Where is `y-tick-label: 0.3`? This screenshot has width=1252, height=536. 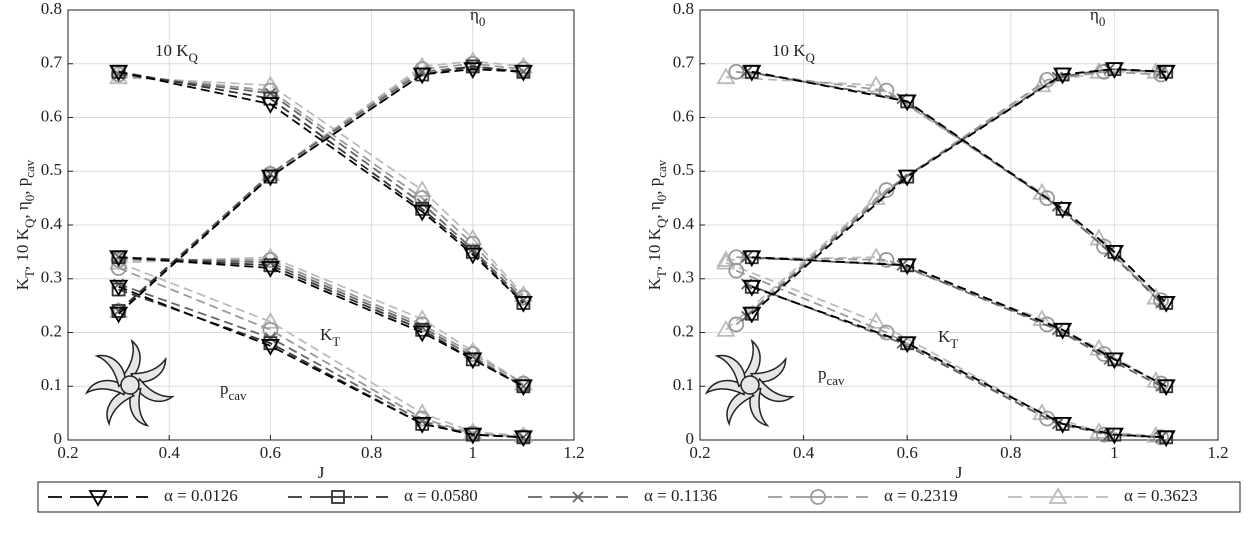 y-tick-label: 0.3 is located at coordinates (683, 277).